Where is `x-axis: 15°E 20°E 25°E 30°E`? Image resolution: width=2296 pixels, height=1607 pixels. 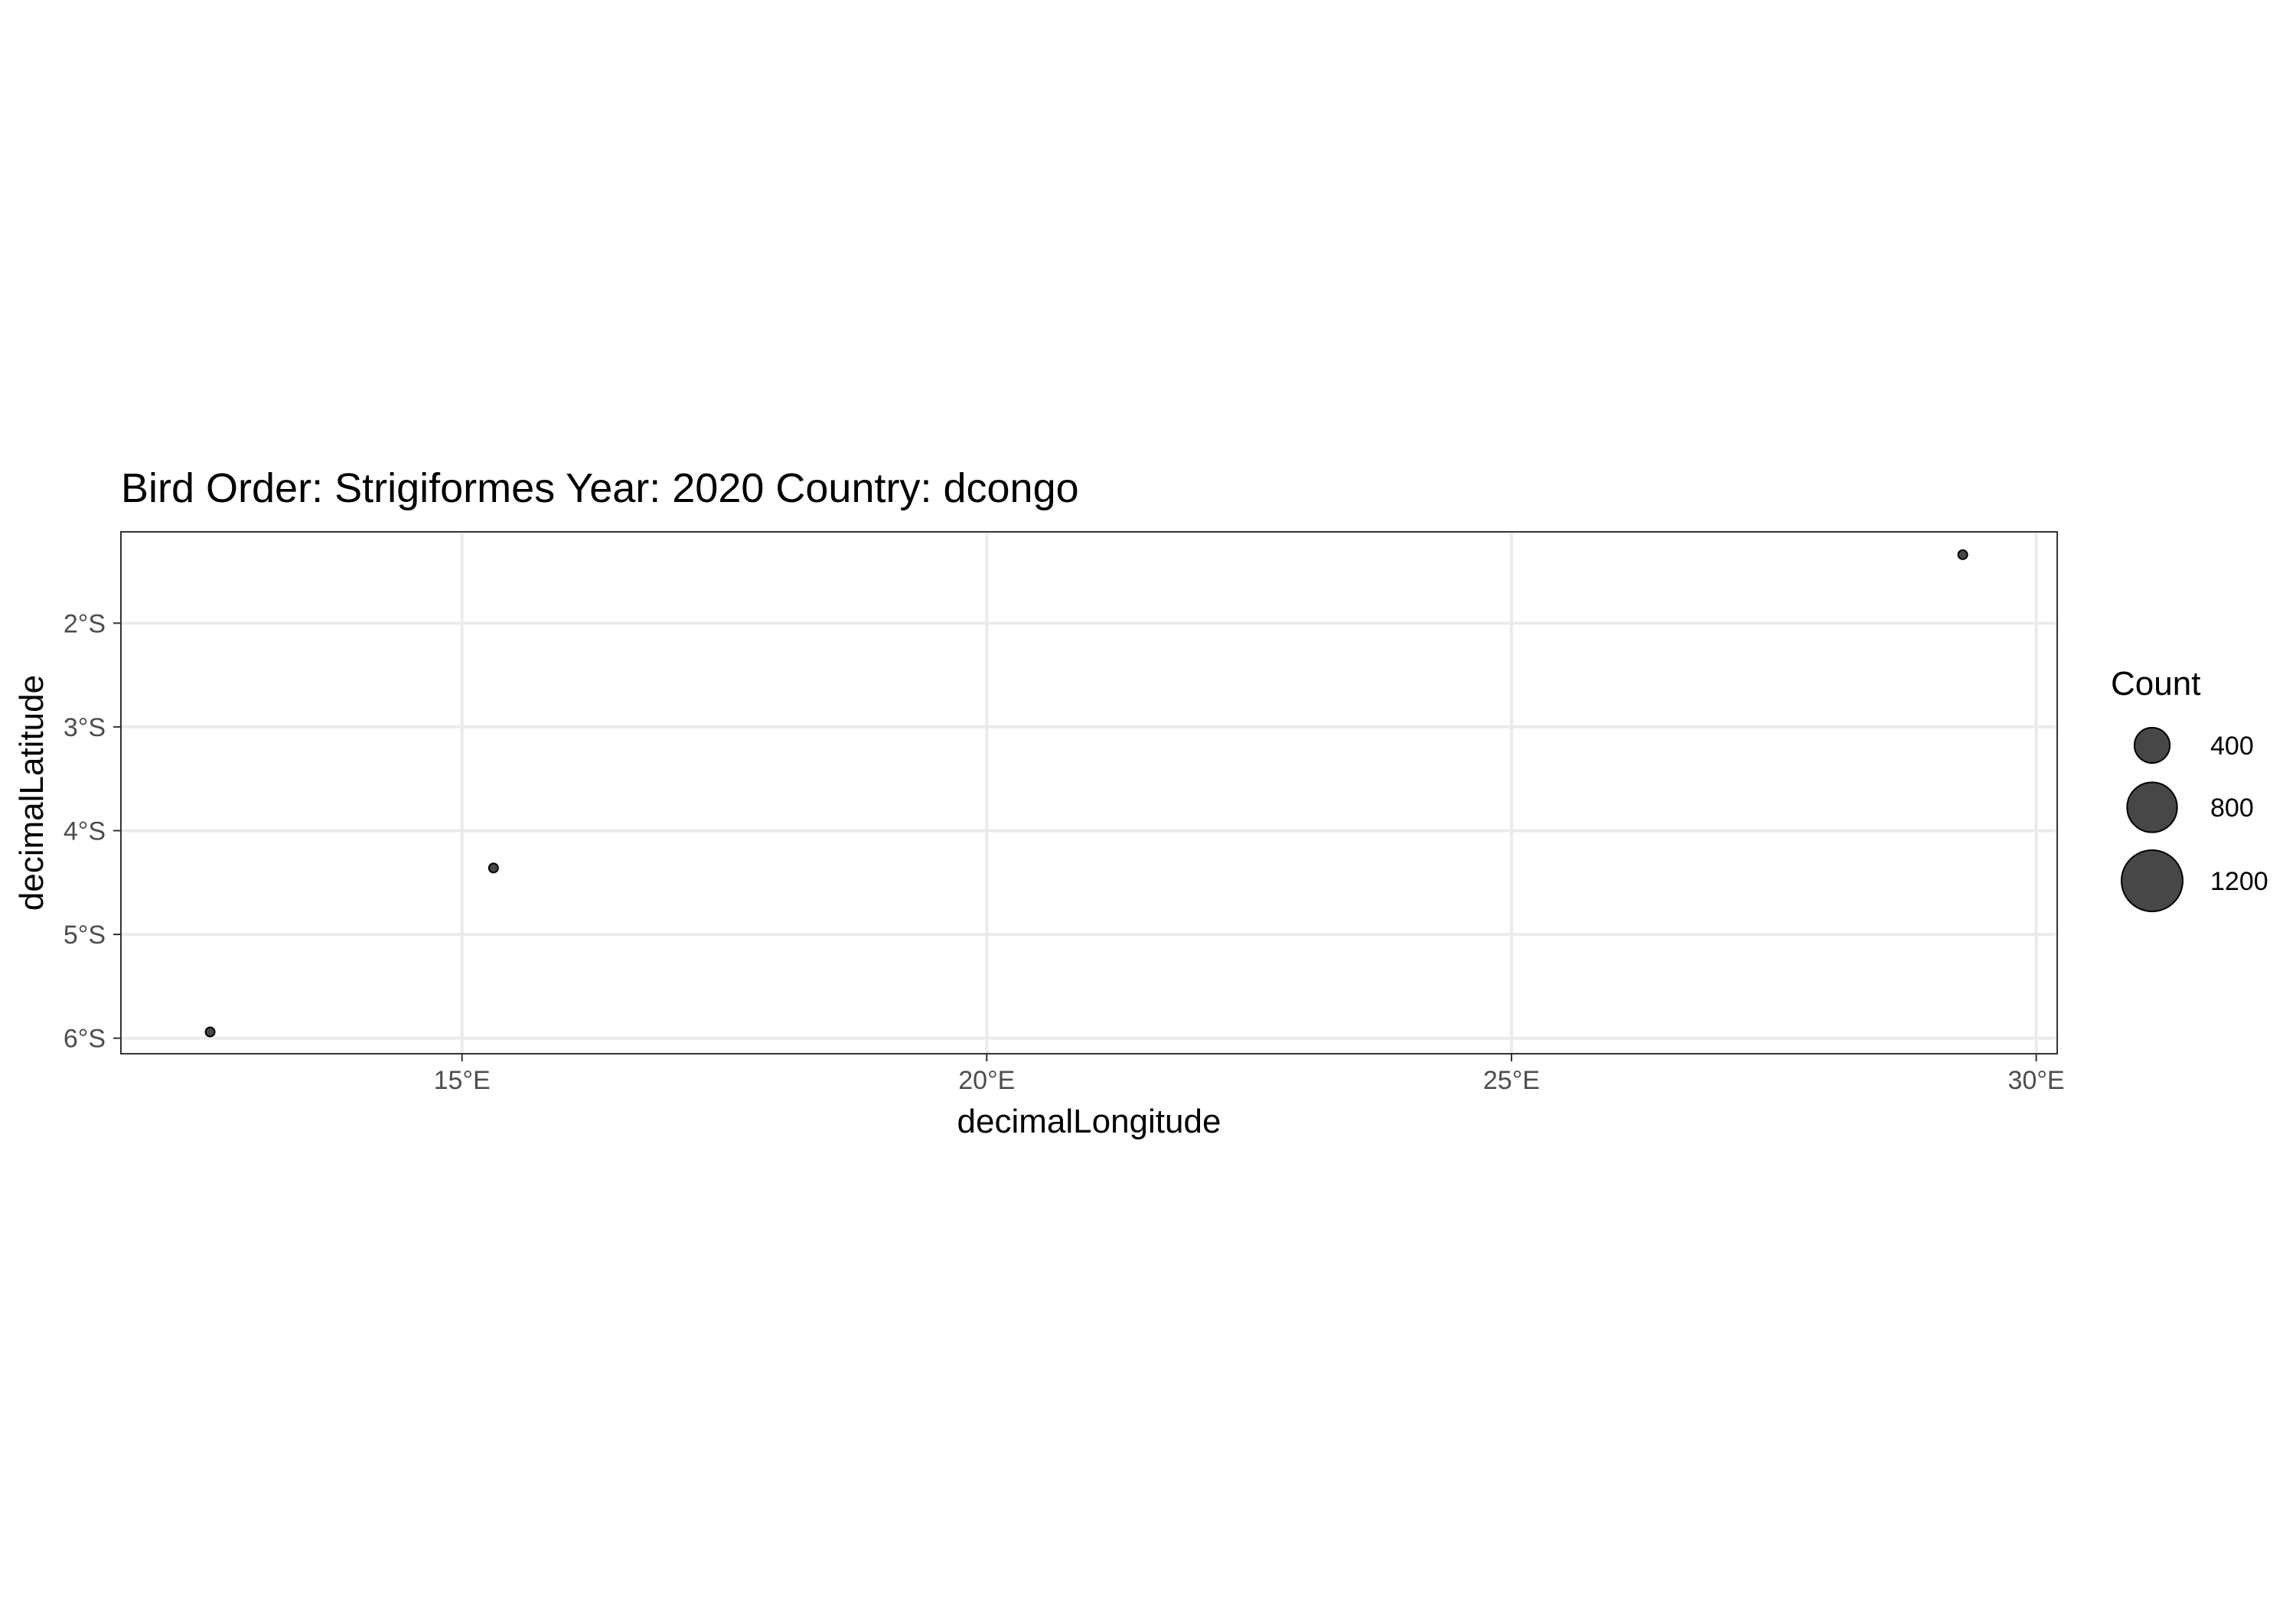
x-axis: 15°E 20°E 25°E 30°E is located at coordinates (1249, 1074).